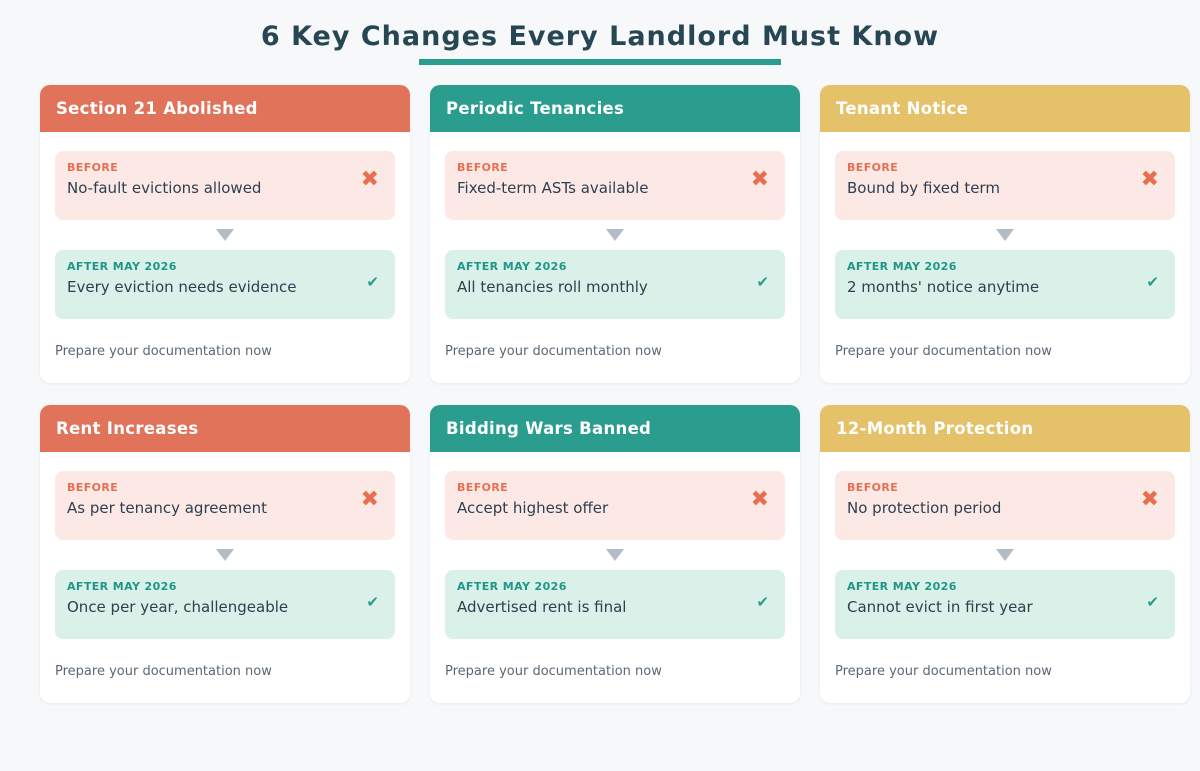  Describe the element at coordinates (902, 108) in the screenshot. I see `card-title: Tenant Notice` at that location.